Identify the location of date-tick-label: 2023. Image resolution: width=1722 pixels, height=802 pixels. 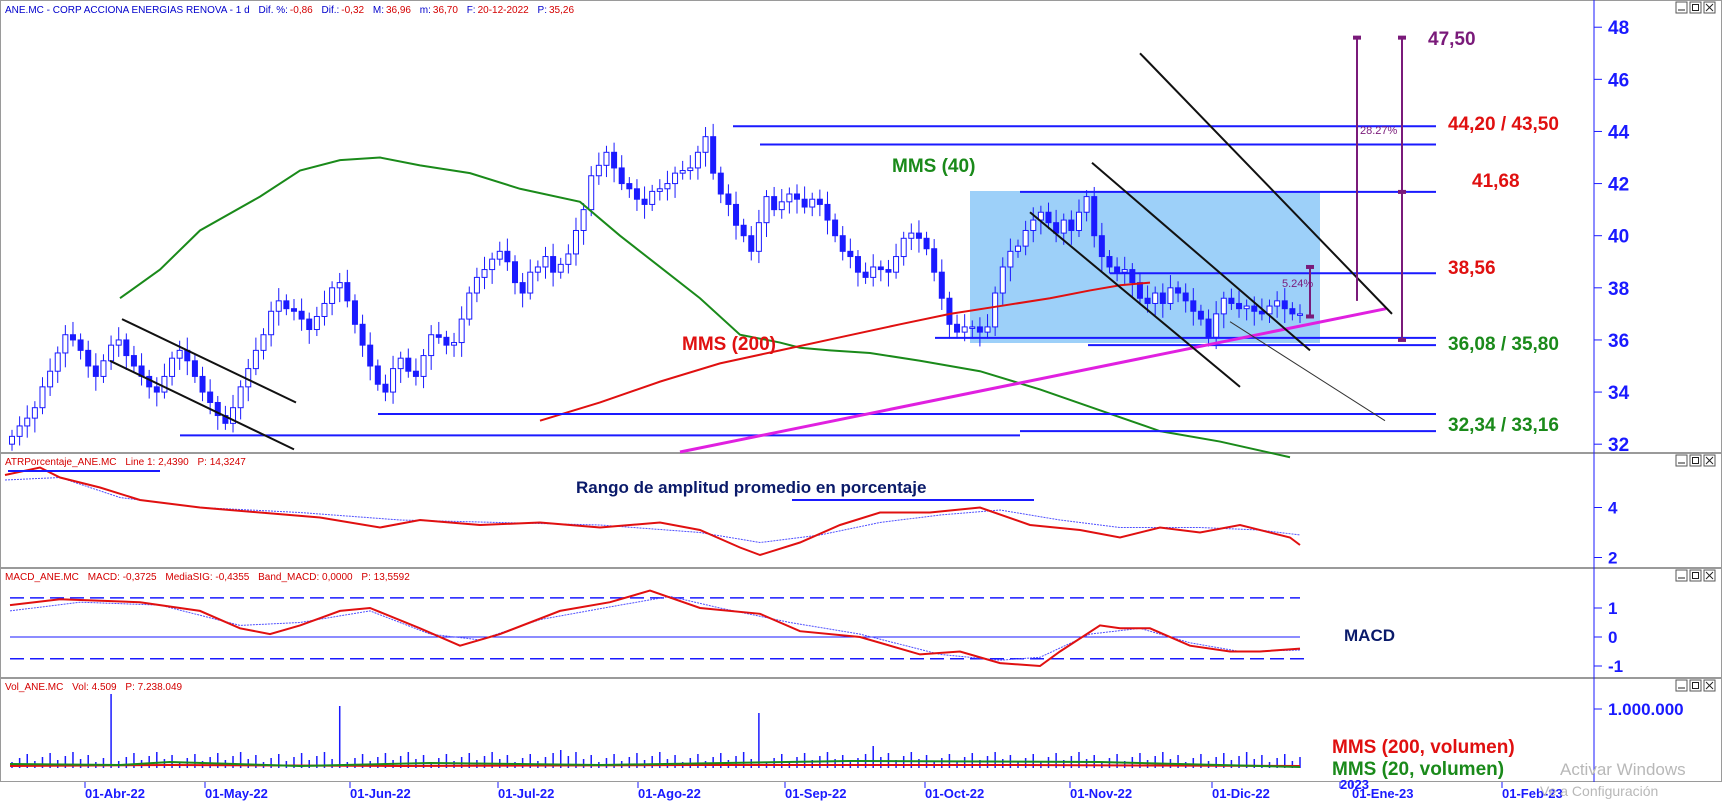
(1354, 784).